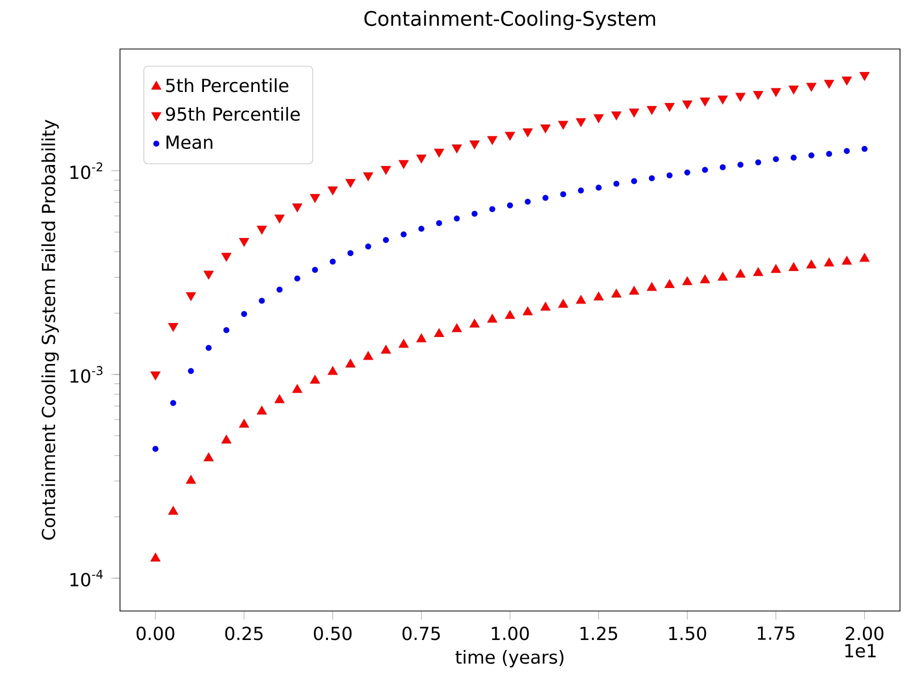 This screenshot has width=909, height=685. I want to click on y-tick-label: 10$^{-2}$, so click(86, 171).